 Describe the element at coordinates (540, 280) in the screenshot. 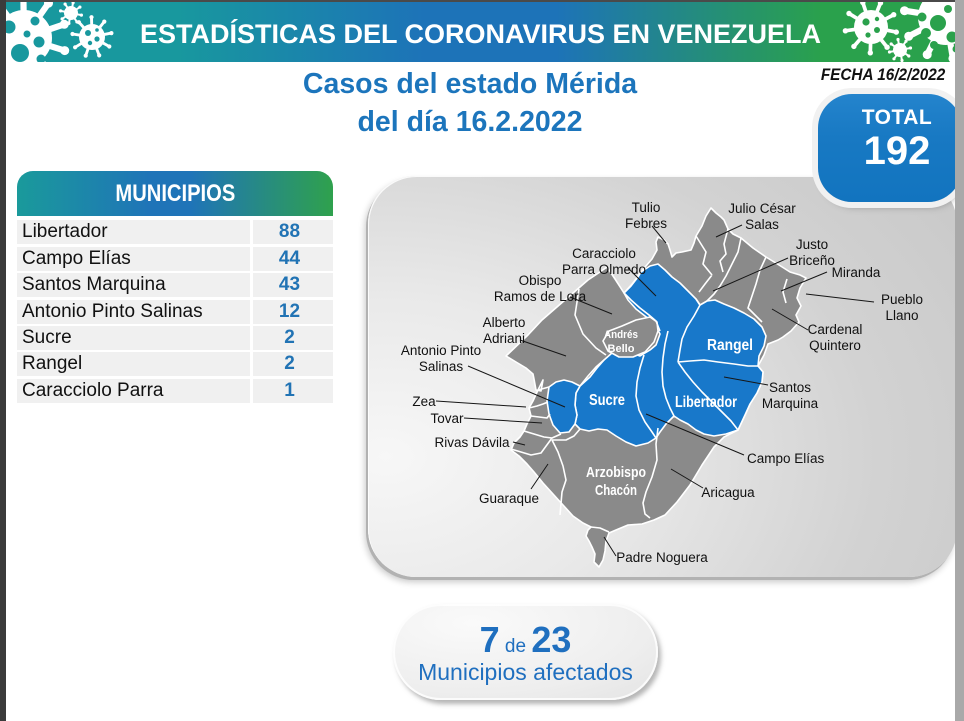

I see `svg-text: Obispo` at that location.